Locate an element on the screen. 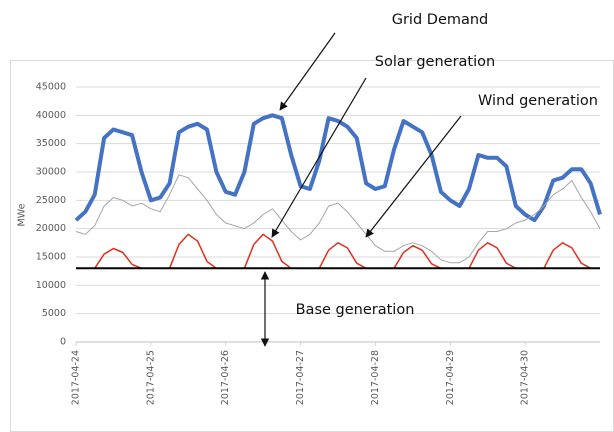  y-tick-label: 25000 is located at coordinates (51, 200).